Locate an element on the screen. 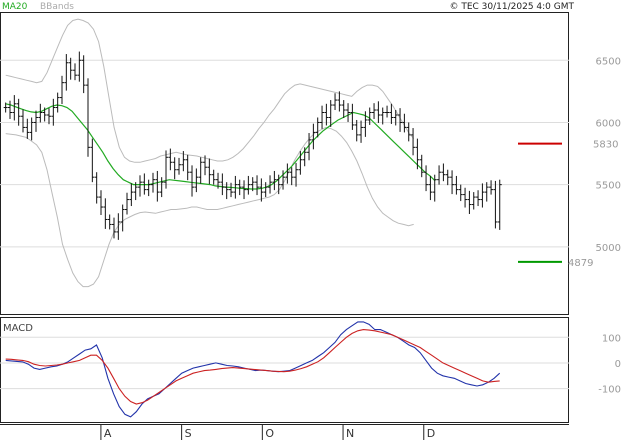 The image size is (627, 440). signal-line is located at coordinates (252, 367).